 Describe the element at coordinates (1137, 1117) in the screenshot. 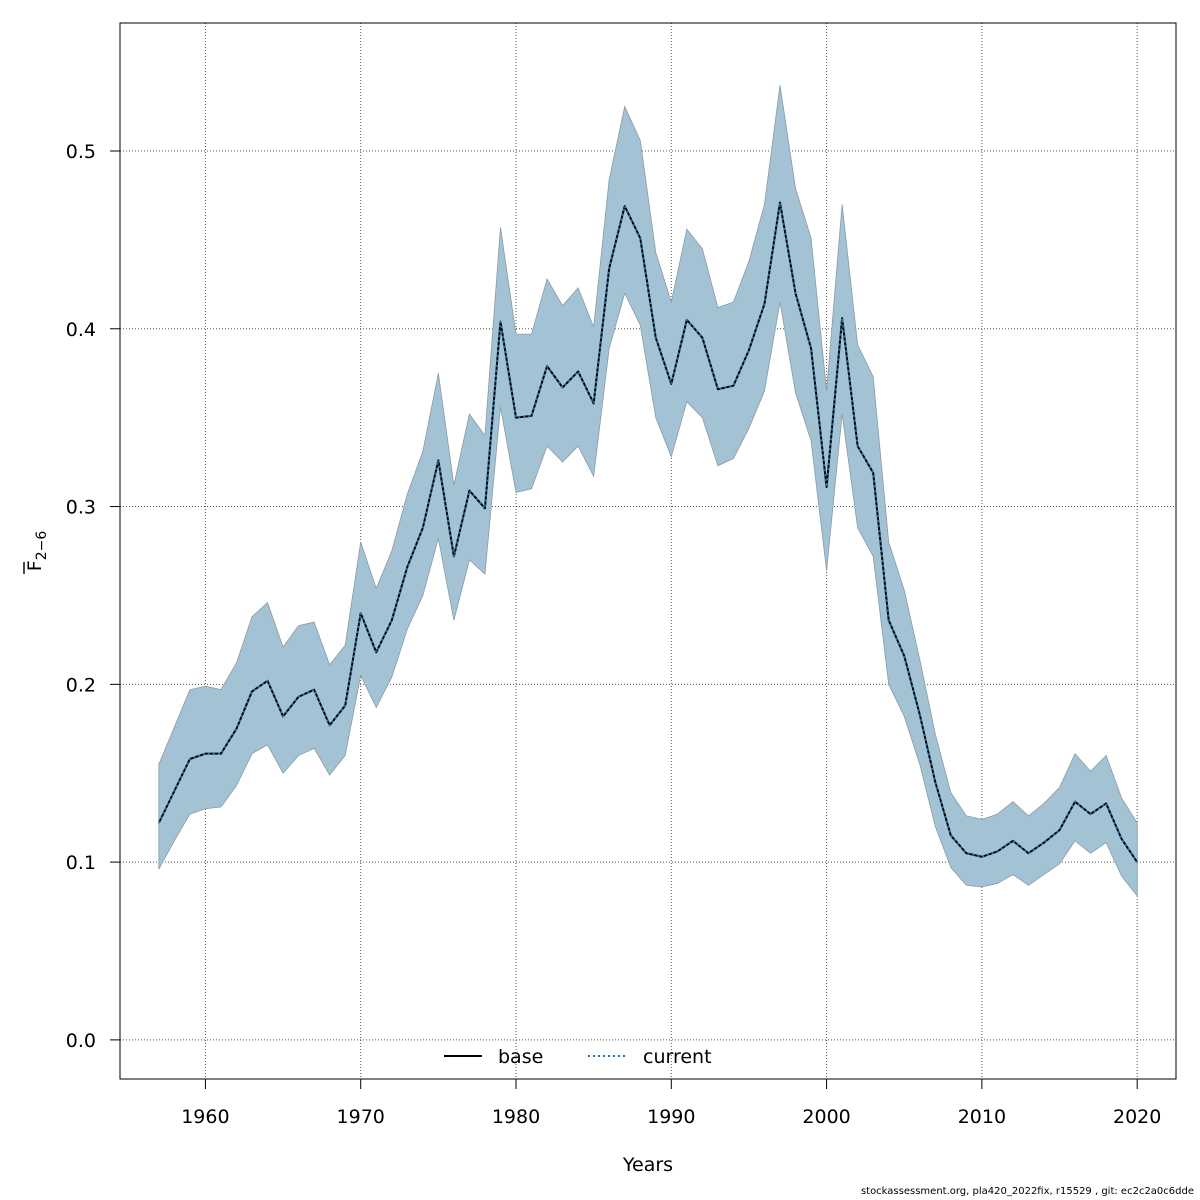

I see `x-tick-label-2020: 2020` at that location.